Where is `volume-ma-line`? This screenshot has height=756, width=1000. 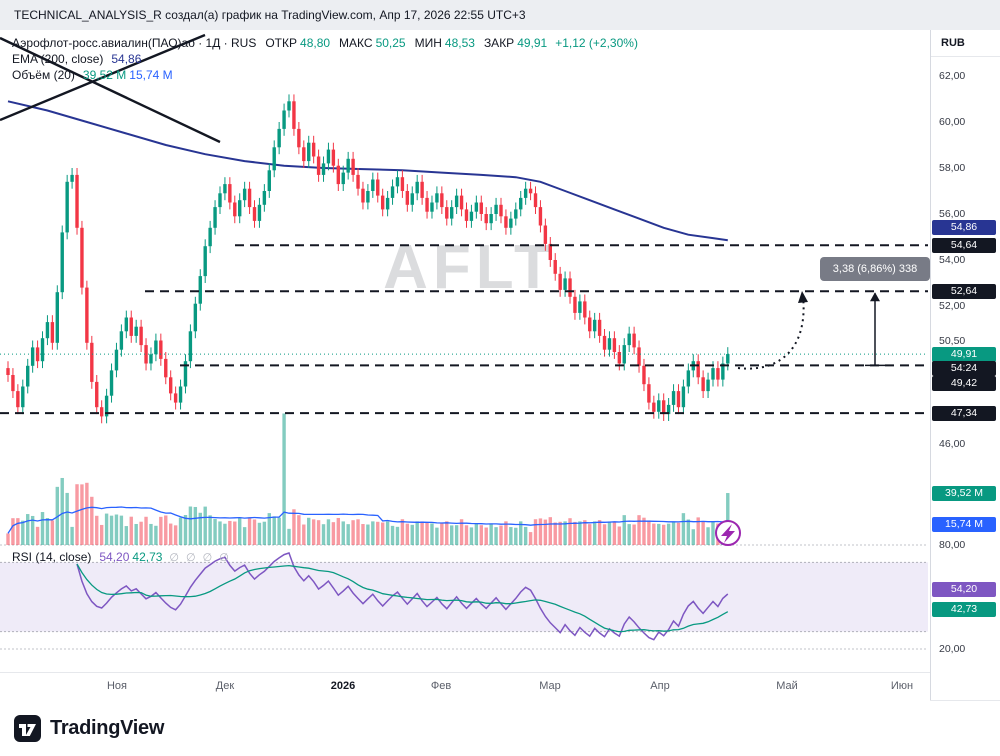 volume-ma-line is located at coordinates (367, 520).